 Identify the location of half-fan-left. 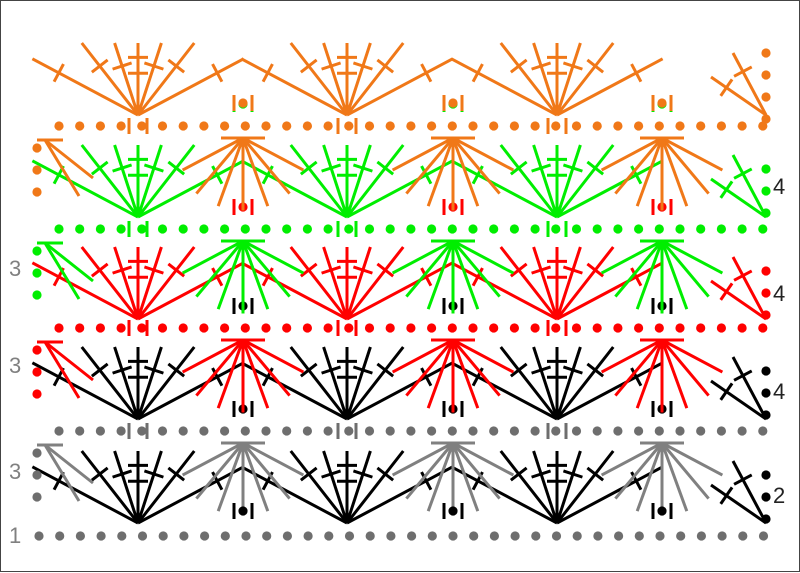
(65, 270).